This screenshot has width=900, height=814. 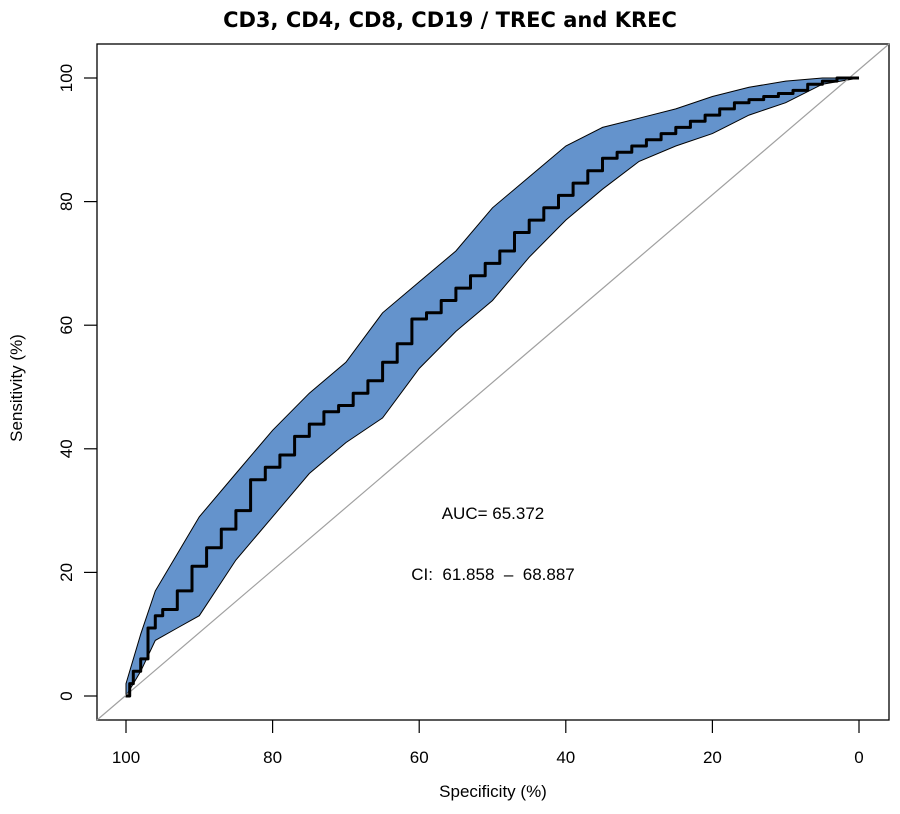 What do you see at coordinates (712, 757) in the screenshot?
I see `x-tick-label: 20` at bounding box center [712, 757].